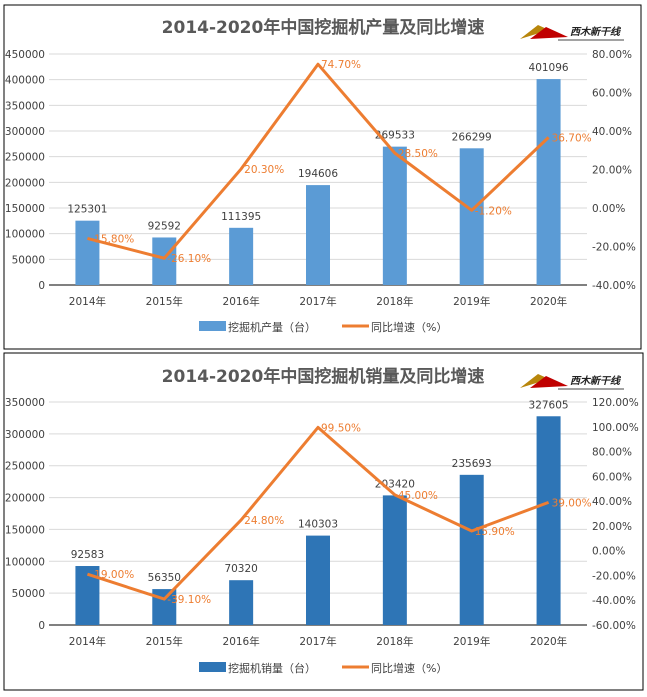 The height and width of the screenshot is (697, 647). What do you see at coordinates (572, 138) in the screenshot?
I see `line-data-label: 36.70%` at bounding box center [572, 138].